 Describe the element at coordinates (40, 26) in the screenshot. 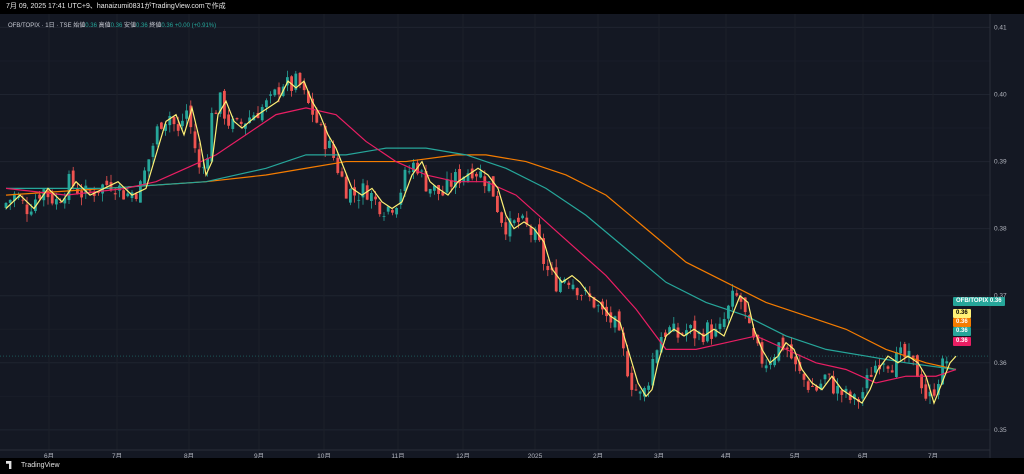

I see `legend-symbol: OFB/TOPIX · 1日 · TSE` at that location.